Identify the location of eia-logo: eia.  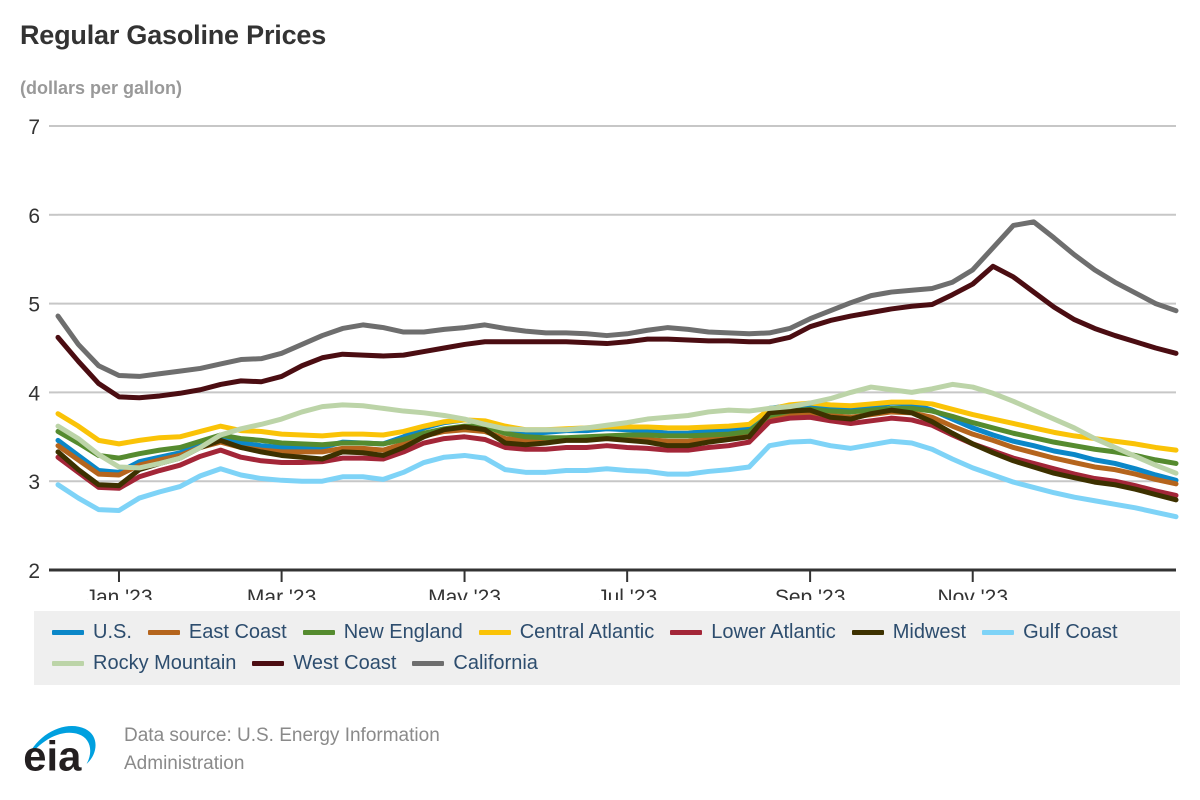
(59, 750).